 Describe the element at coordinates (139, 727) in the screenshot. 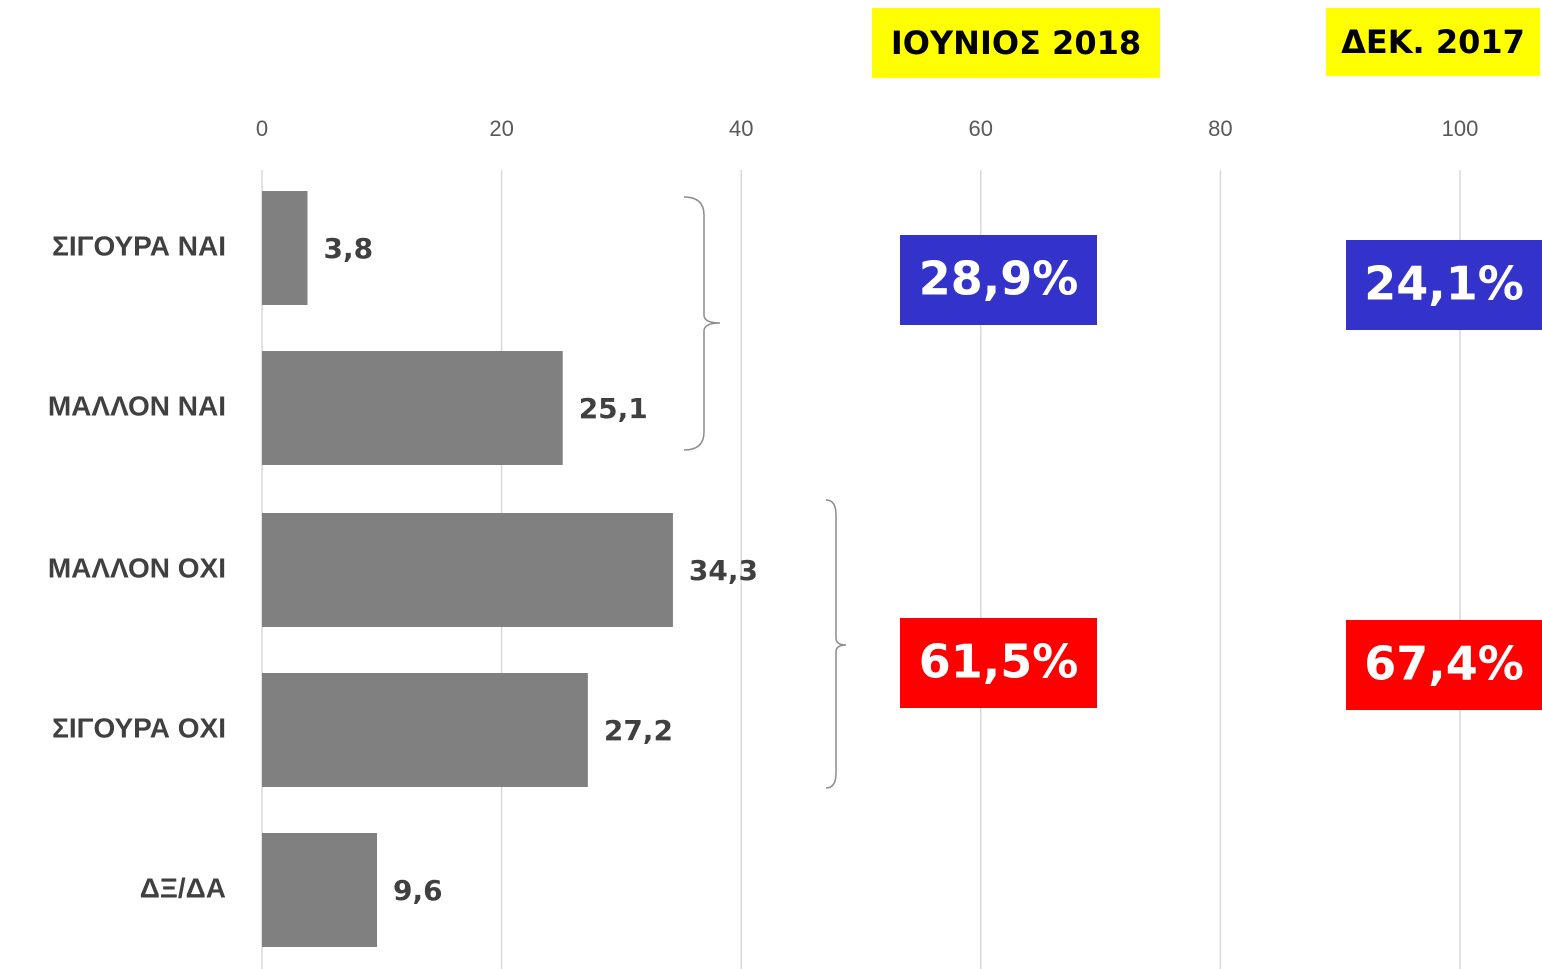

I see `category-label: ΣΙΓΟΥΡΑ ΟΧΙ` at that location.